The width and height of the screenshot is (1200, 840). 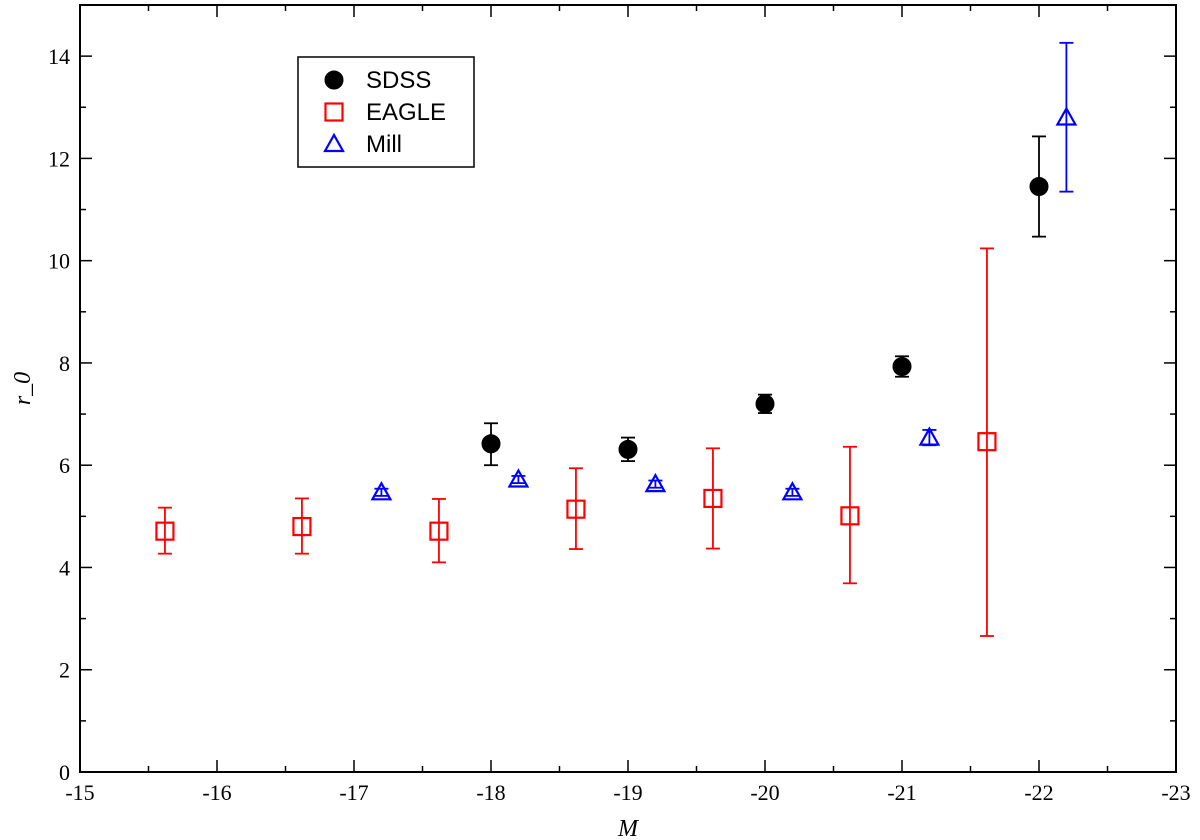 What do you see at coordinates (353, 792) in the screenshot?
I see `x-tick-label: -17` at bounding box center [353, 792].